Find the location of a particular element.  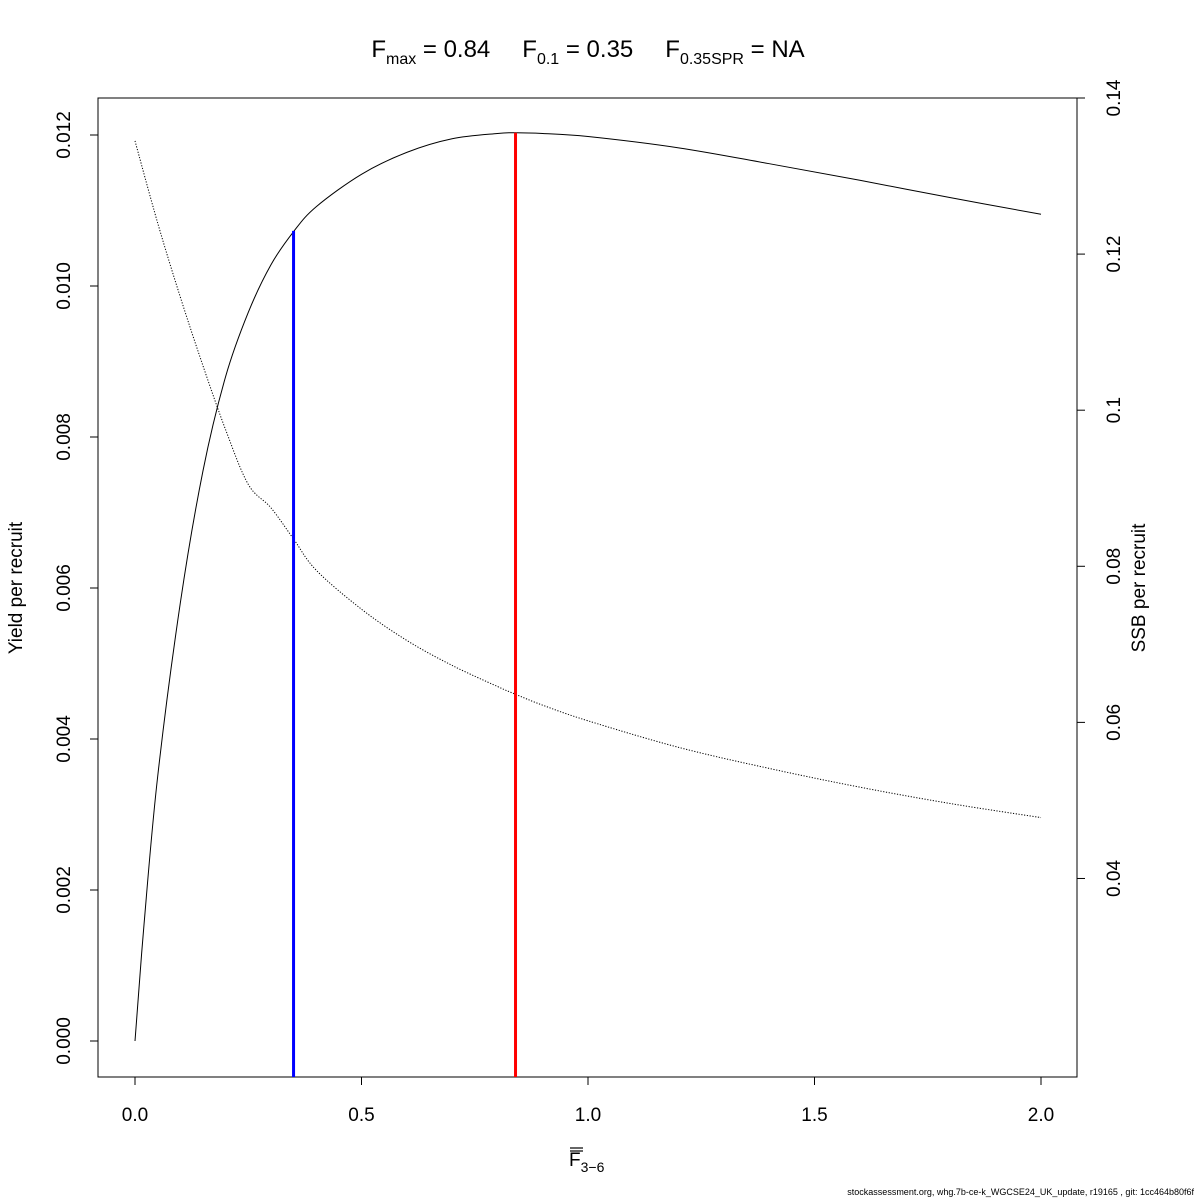

fmax-subscript: max is located at coordinates (401, 59).